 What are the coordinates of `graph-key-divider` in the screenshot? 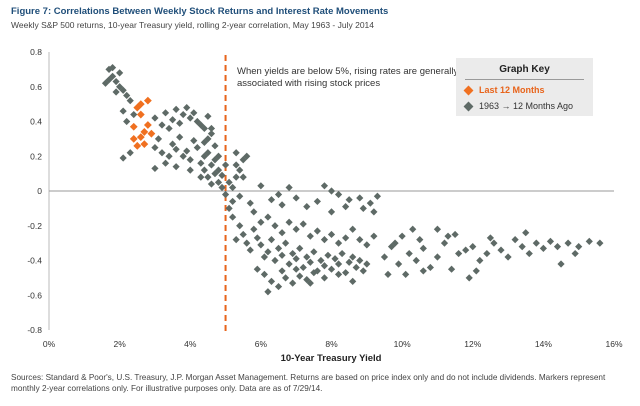 It's located at (524, 79).